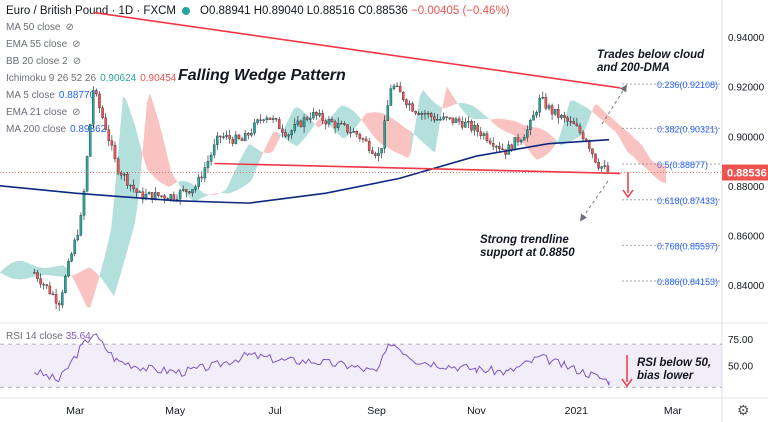  Describe the element at coordinates (687, 246) in the screenshot. I see `fib-level-label: 0.768(0.85597)` at that location.